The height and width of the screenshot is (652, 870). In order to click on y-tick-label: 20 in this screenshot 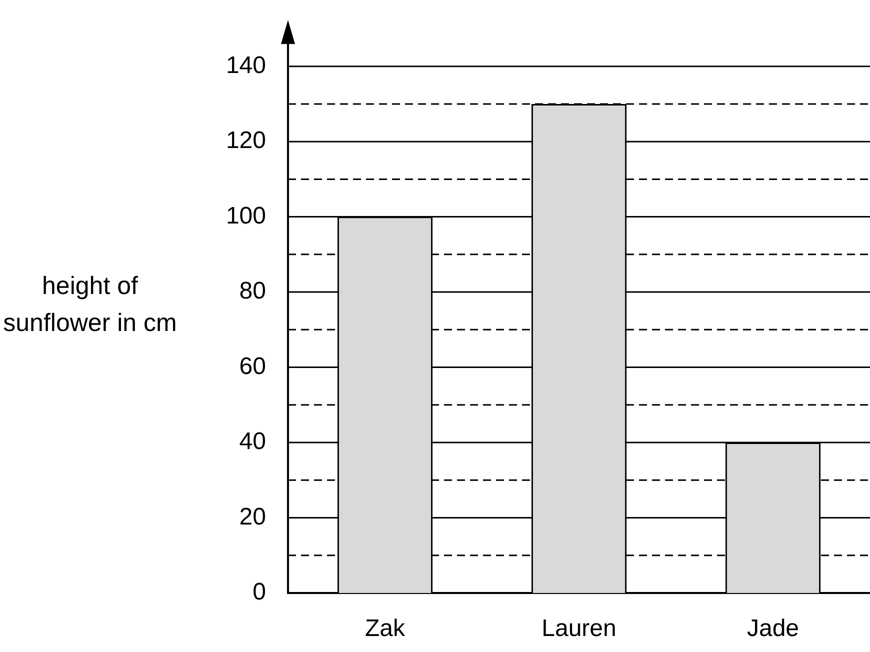, I will do `click(252, 516)`.